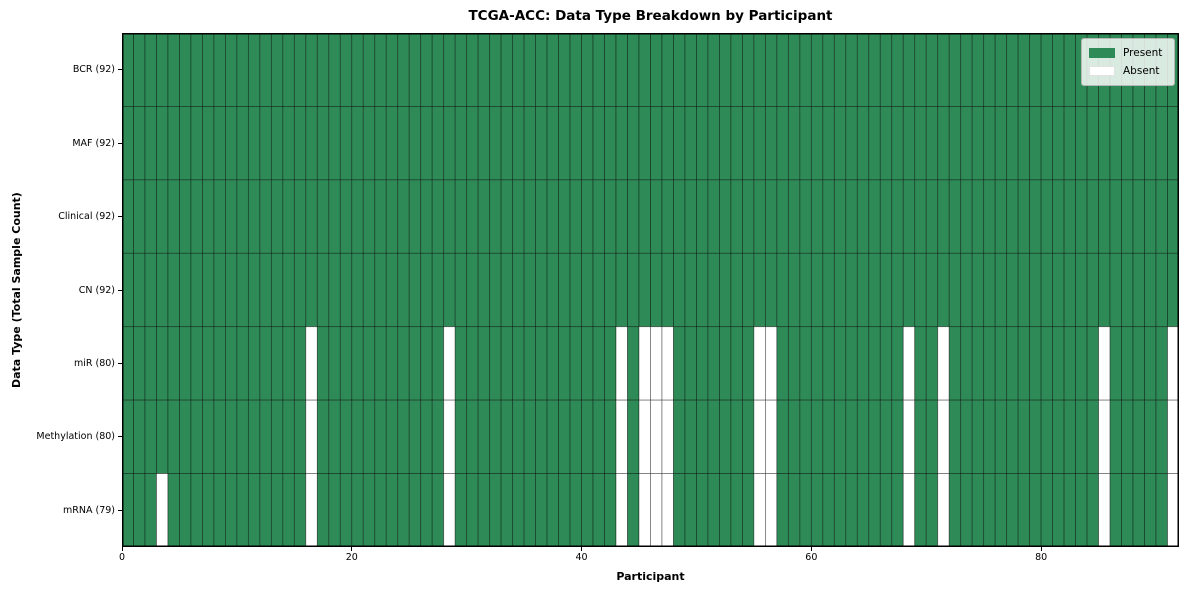 The height and width of the screenshot is (600, 1200). Describe the element at coordinates (122, 557) in the screenshot. I see `x-tick-label: 0` at that location.